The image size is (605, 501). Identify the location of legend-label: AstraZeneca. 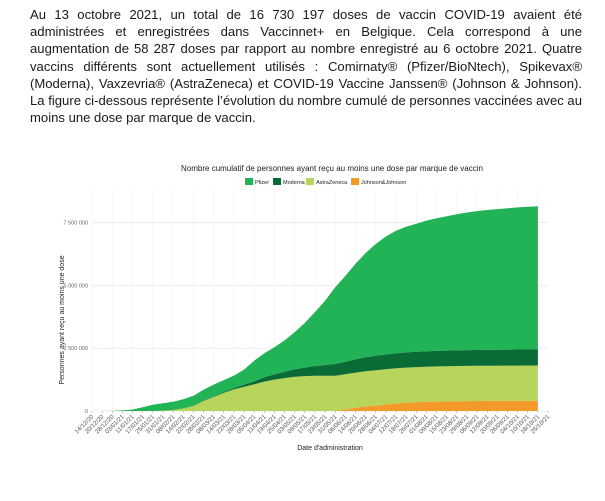
(332, 183).